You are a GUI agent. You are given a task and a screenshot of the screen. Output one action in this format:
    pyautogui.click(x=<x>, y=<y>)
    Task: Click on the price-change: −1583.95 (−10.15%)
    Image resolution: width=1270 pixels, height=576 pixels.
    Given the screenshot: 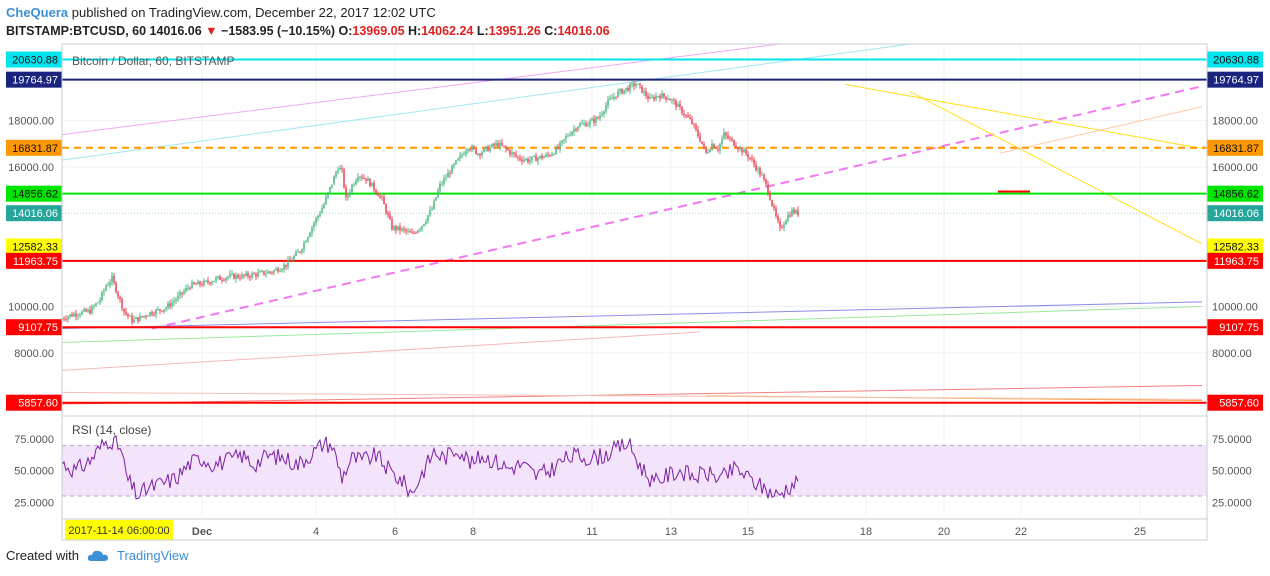 What is the action you would take?
    pyautogui.click(x=278, y=31)
    